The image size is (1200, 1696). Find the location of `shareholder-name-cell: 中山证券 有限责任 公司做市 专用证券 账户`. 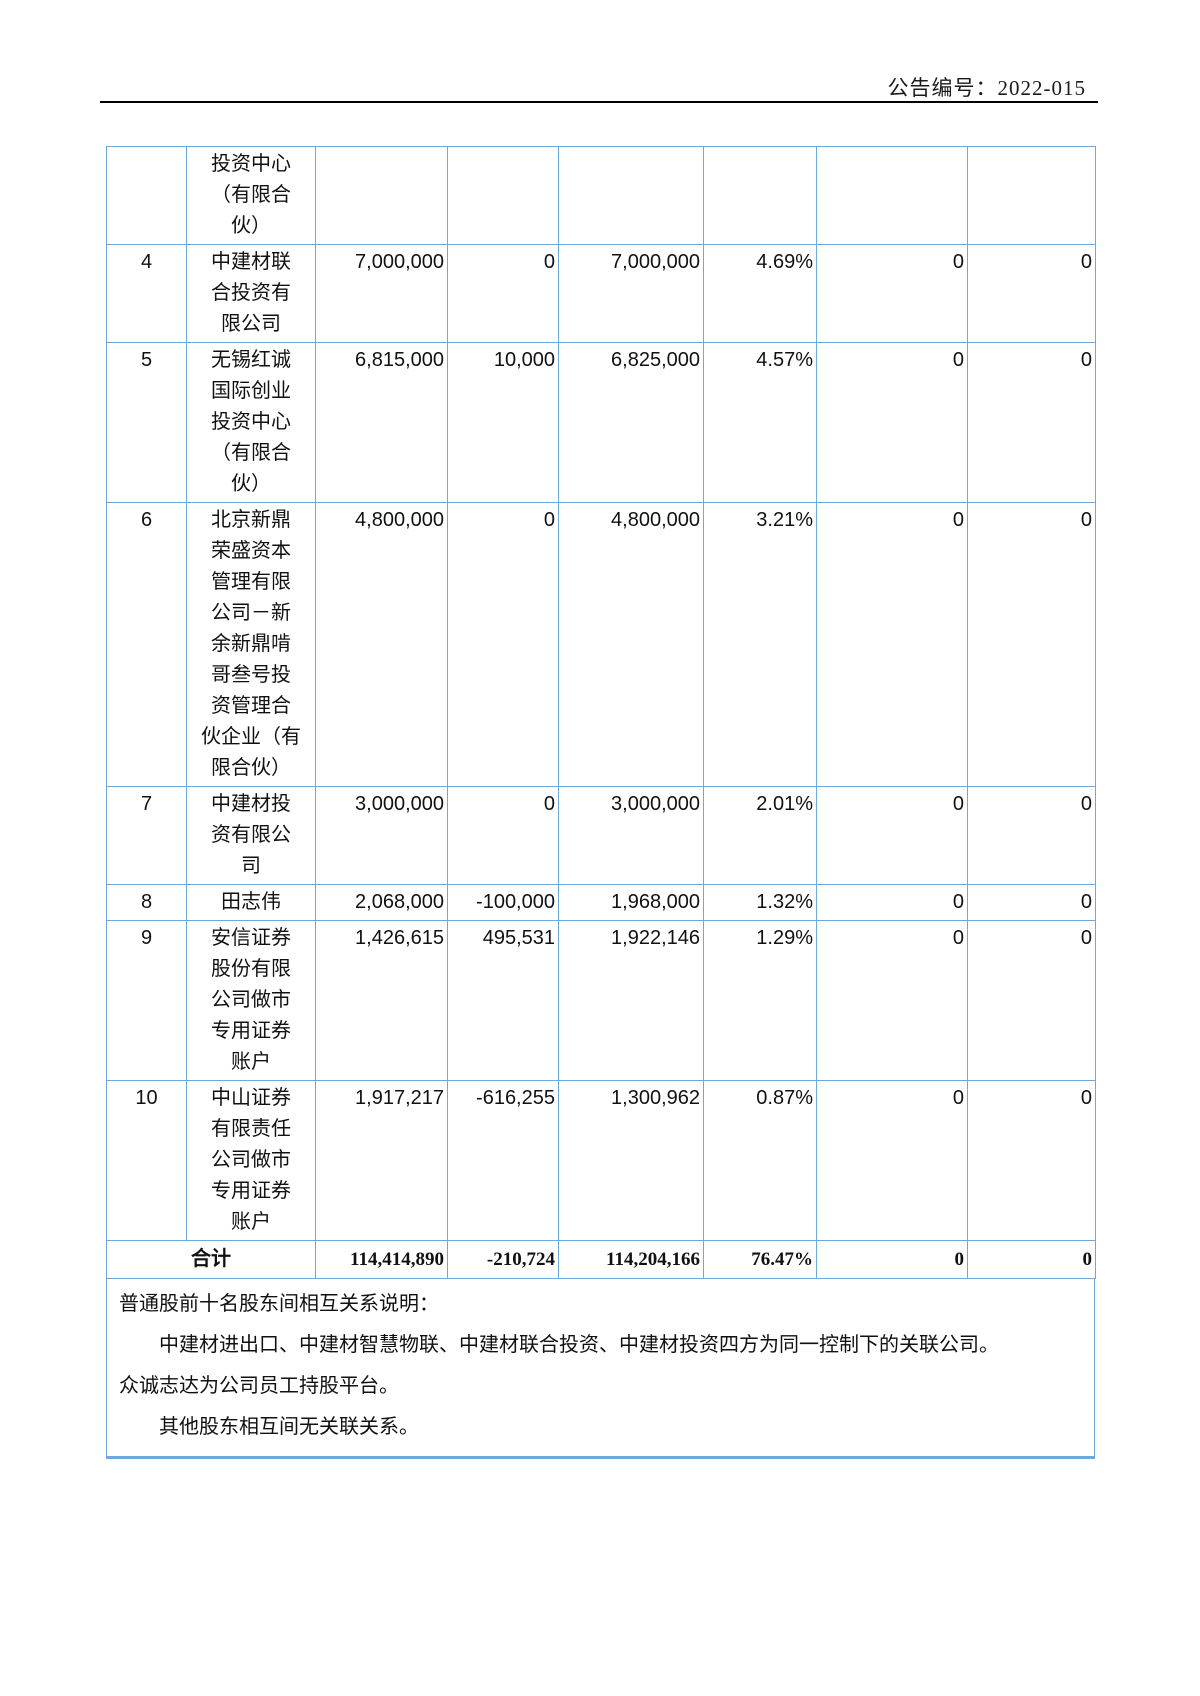

shareholder-name-cell: 中山证券 有限责任 公司做市 专用证券 账户 is located at coordinates (251, 1160).